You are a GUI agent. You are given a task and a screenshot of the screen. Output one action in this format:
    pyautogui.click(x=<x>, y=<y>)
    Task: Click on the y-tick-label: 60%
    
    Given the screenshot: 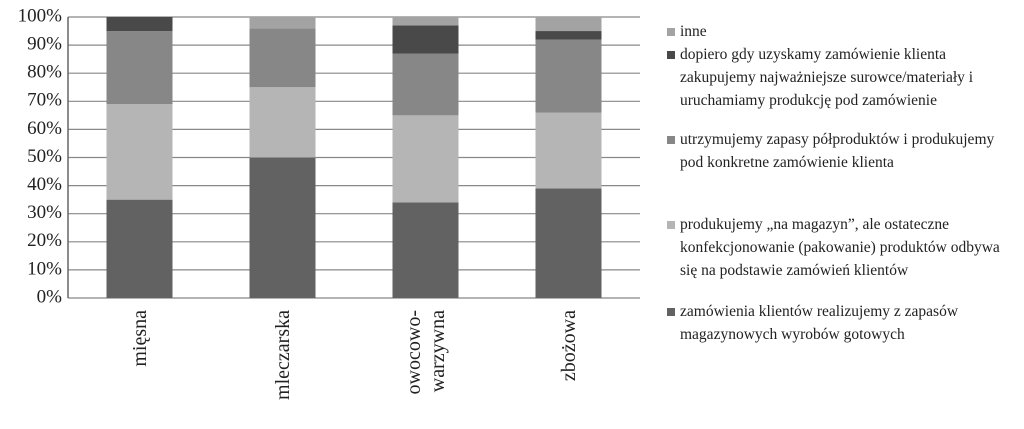 What is the action you would take?
    pyautogui.click(x=44, y=128)
    